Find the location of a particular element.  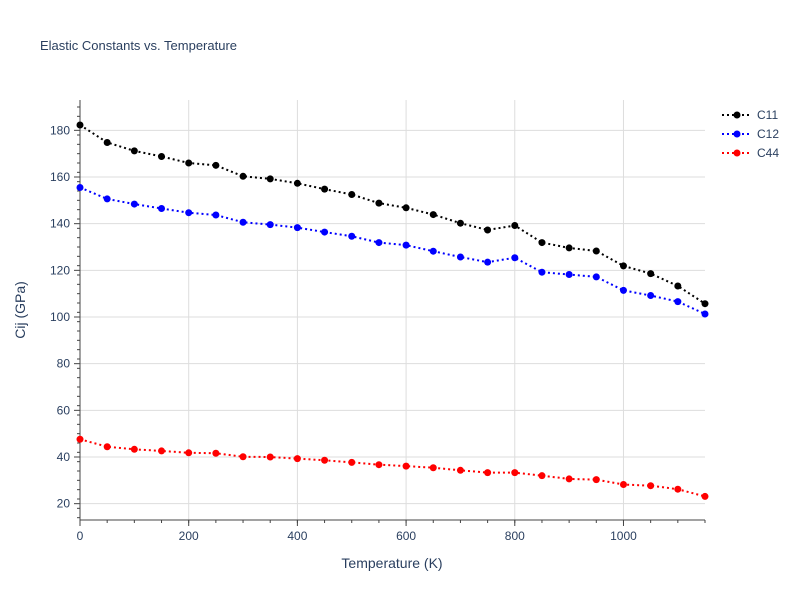

y-tick-label: 20 is located at coordinates (64, 504).